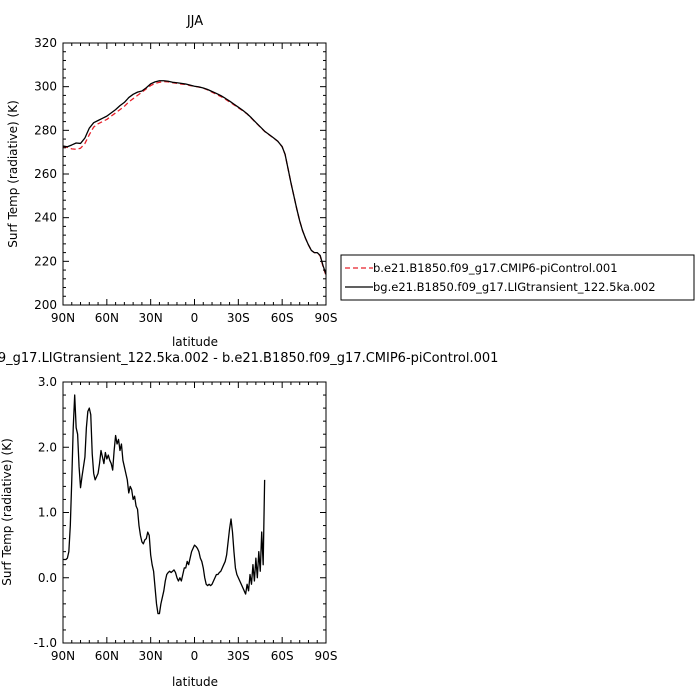  I want to click on top-x-tick-label: 90S, so click(326, 318).